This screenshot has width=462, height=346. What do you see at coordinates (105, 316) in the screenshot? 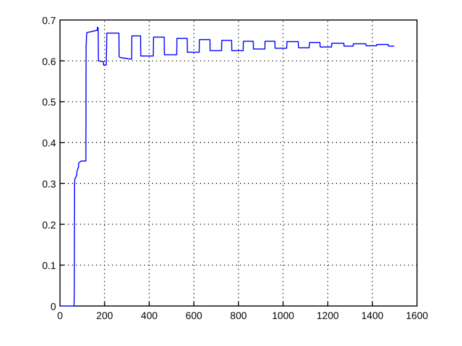
I see `x-tick-label: 200` at bounding box center [105, 316].